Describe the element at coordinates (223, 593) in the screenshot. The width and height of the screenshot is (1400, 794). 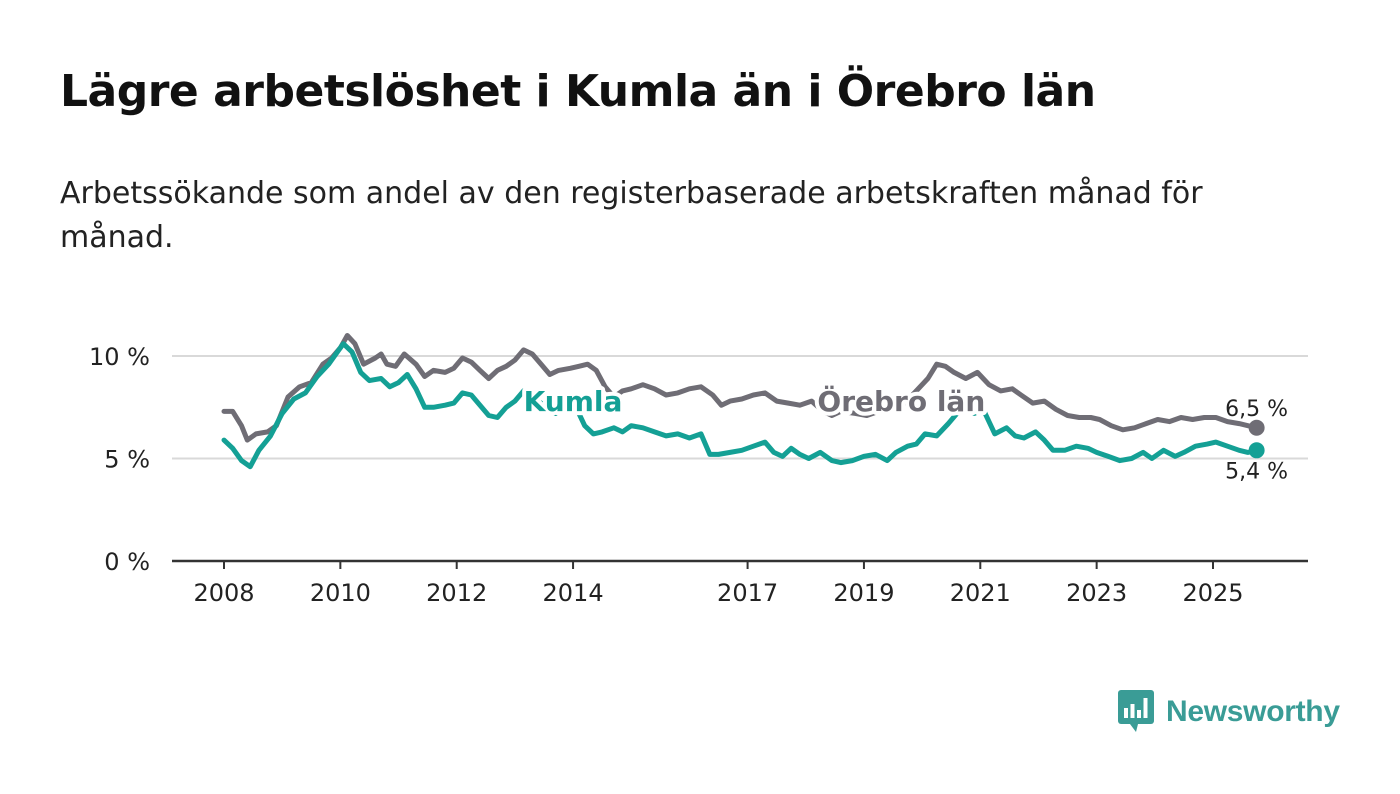
I see `x-tick-label: 2008` at that location.